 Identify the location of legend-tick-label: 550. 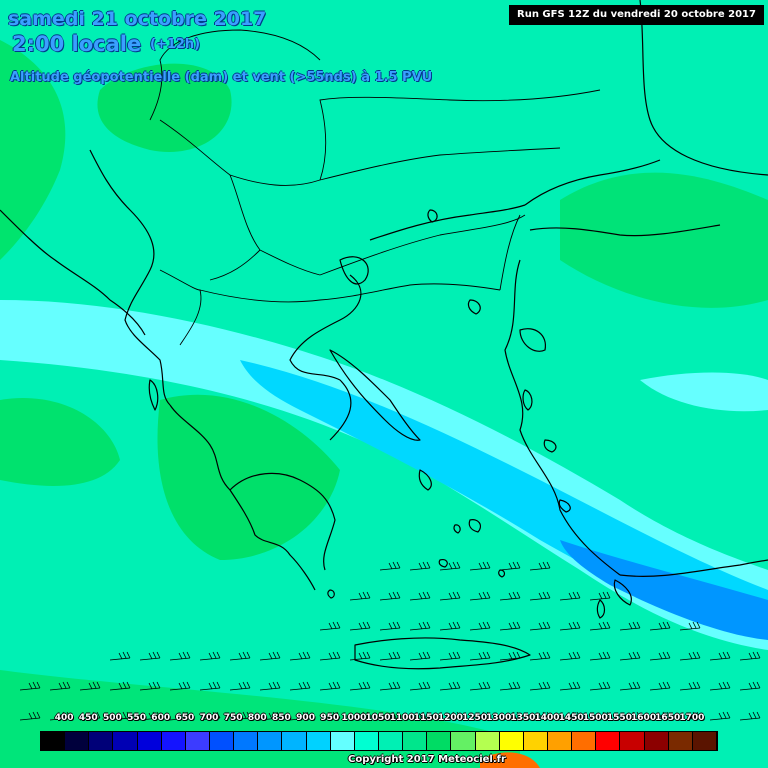
(136, 718).